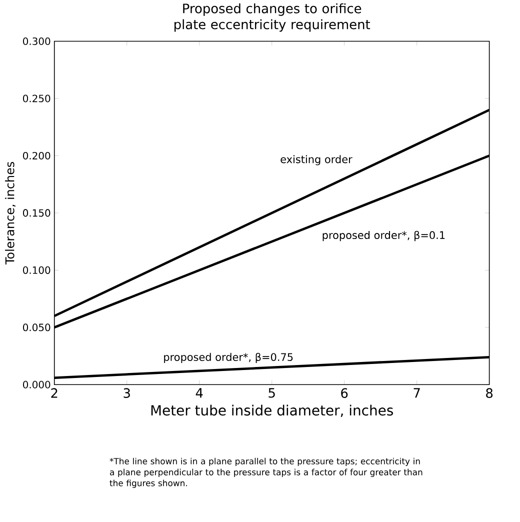 The height and width of the screenshot is (522, 520). What do you see at coordinates (36, 41) in the screenshot?
I see `y-tick-label: 0.300` at bounding box center [36, 41].